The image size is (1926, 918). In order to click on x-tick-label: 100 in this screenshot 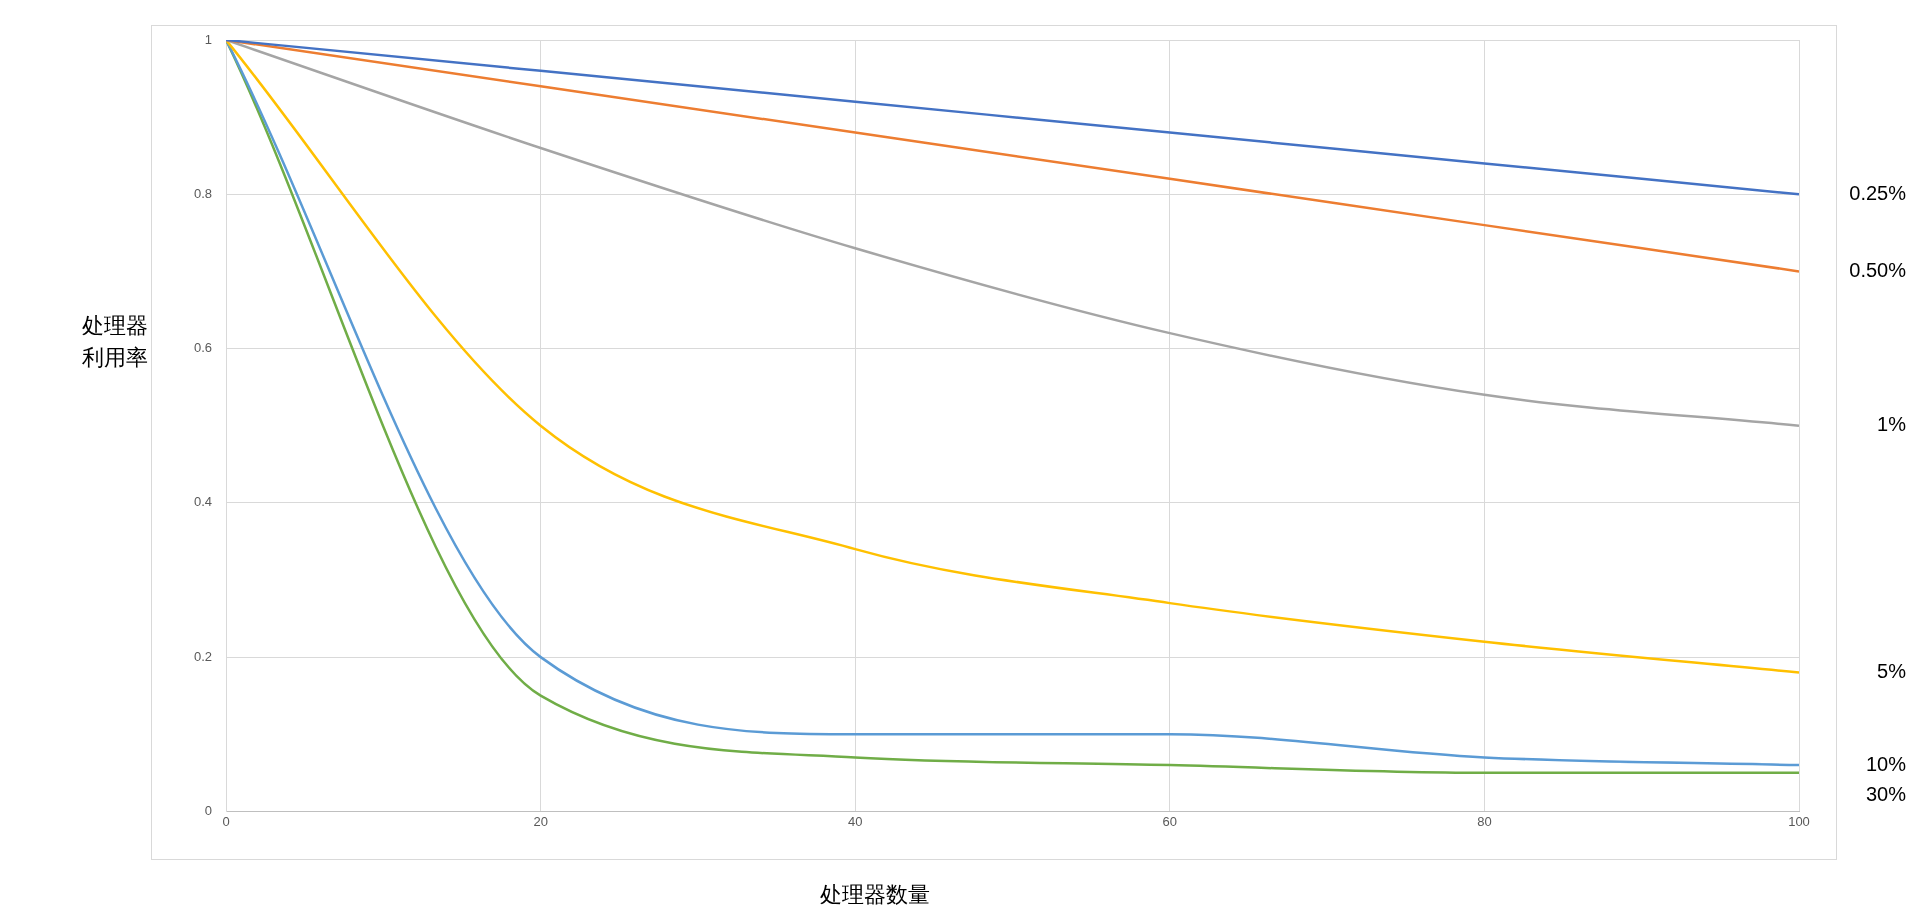, I will do `click(1799, 821)`.